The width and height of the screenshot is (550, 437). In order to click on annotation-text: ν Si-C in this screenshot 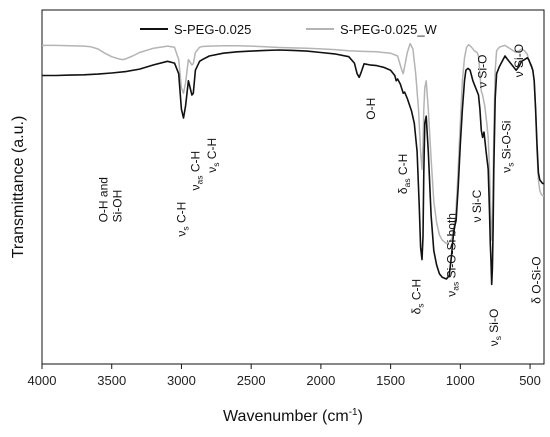, I will do `click(477, 205)`.